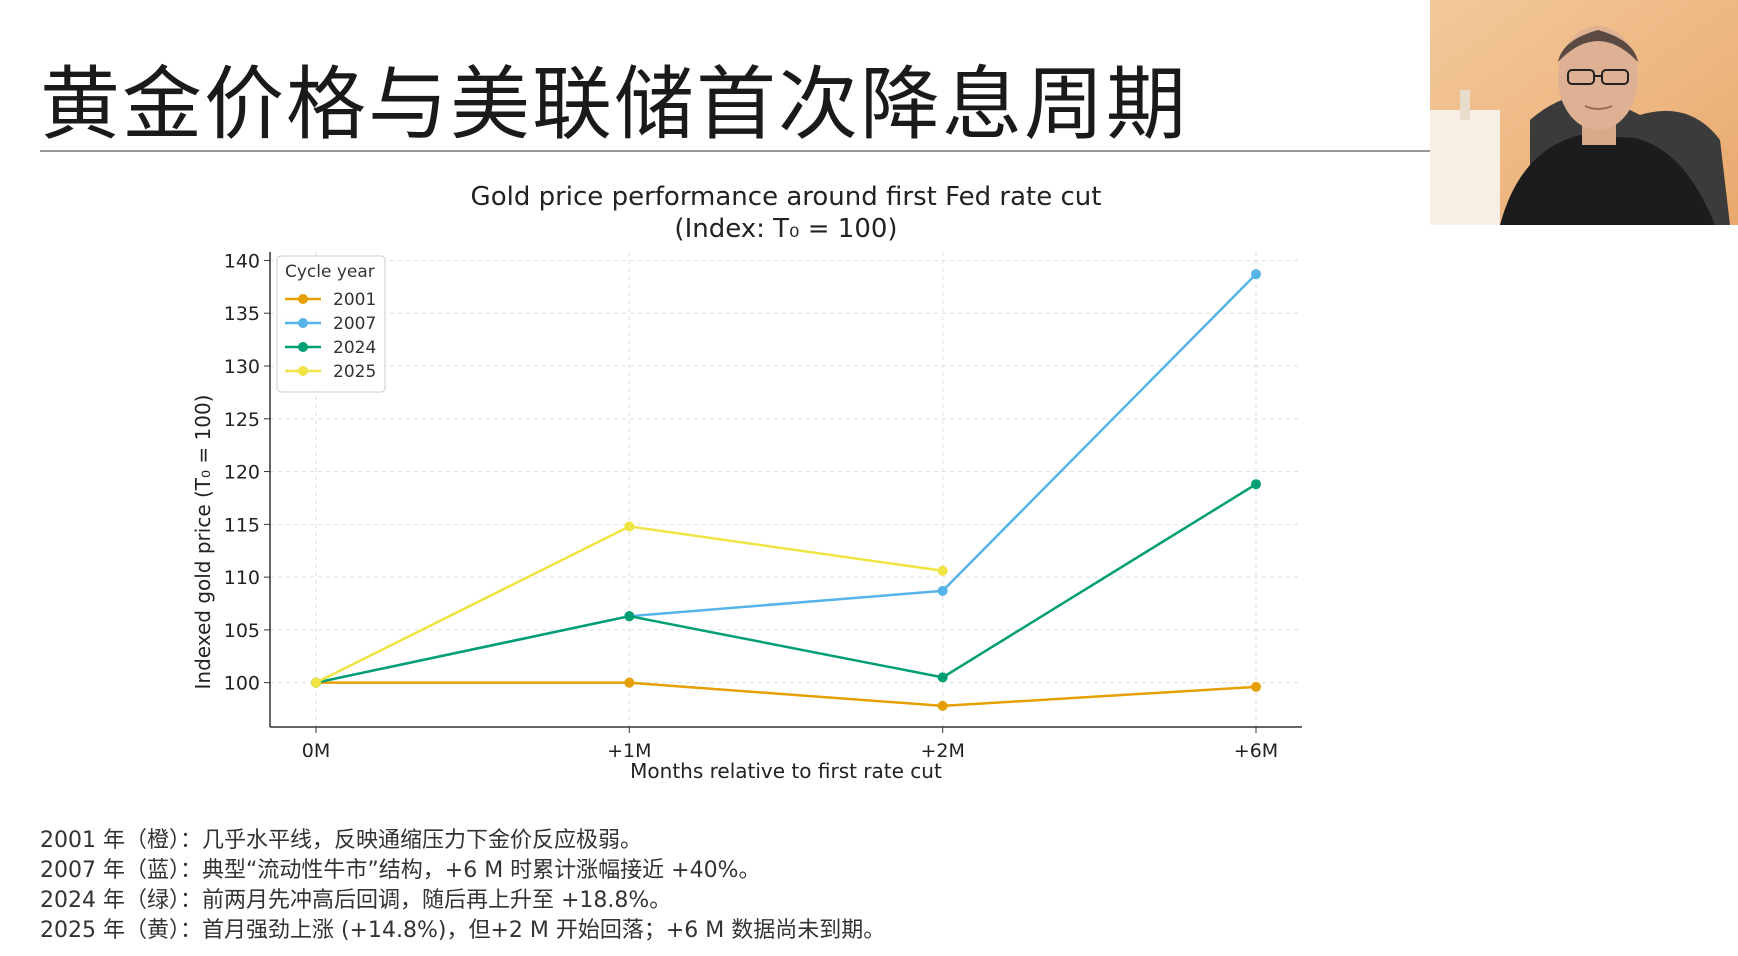 Image resolution: width=1738 pixels, height=956 pixels. What do you see at coordinates (203, 542) in the screenshot?
I see `y-axis-label: Indexed gold price (T₀ = 100)` at bounding box center [203, 542].